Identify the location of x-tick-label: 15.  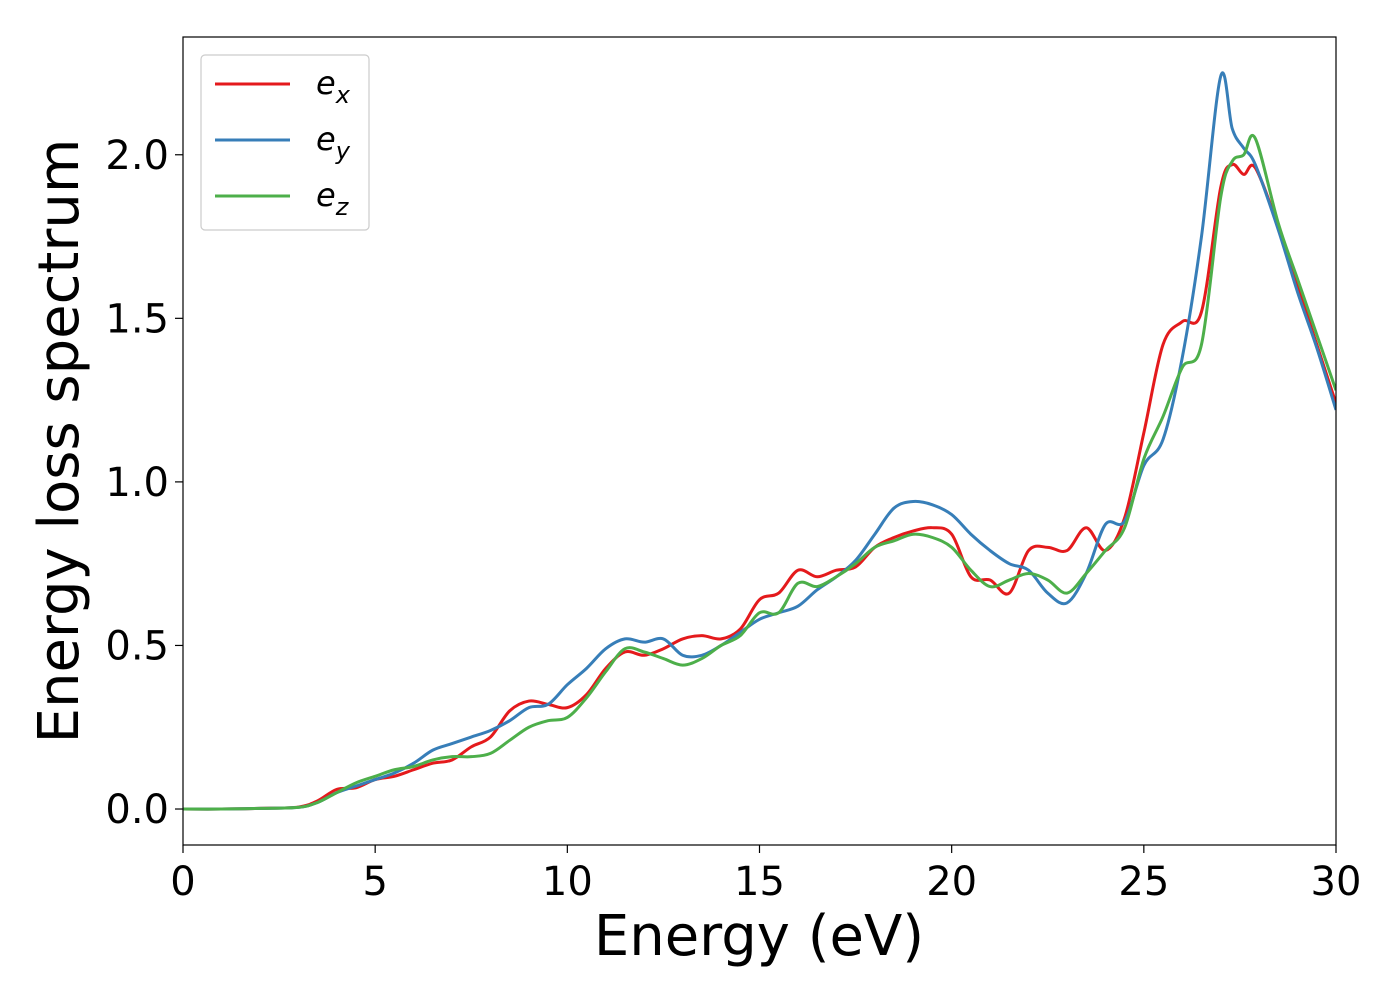
(759, 882).